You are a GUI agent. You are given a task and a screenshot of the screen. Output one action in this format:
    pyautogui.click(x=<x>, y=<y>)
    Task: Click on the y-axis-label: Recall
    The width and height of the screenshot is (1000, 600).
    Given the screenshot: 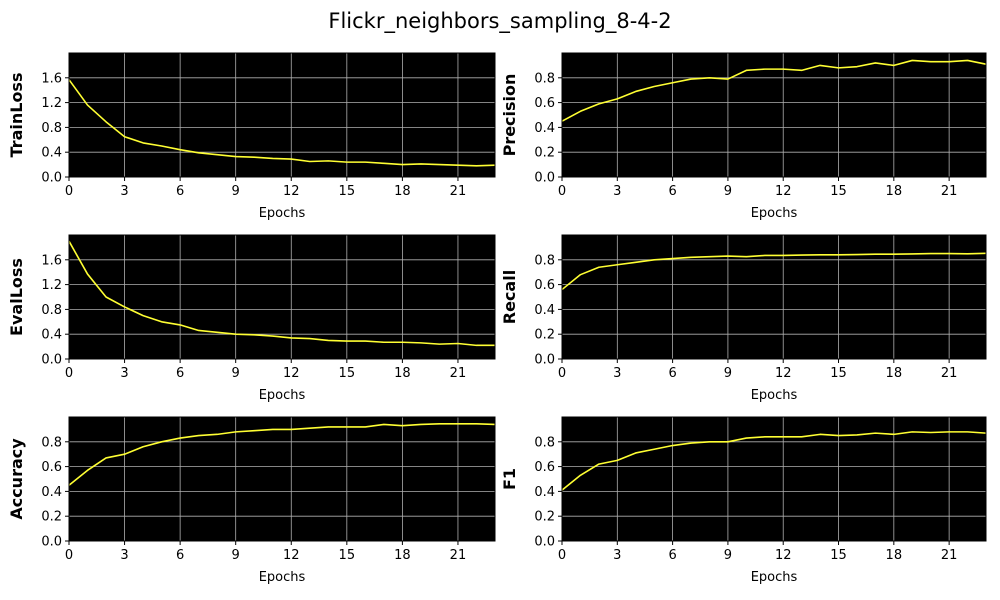 What is the action you would take?
    pyautogui.click(x=509, y=297)
    